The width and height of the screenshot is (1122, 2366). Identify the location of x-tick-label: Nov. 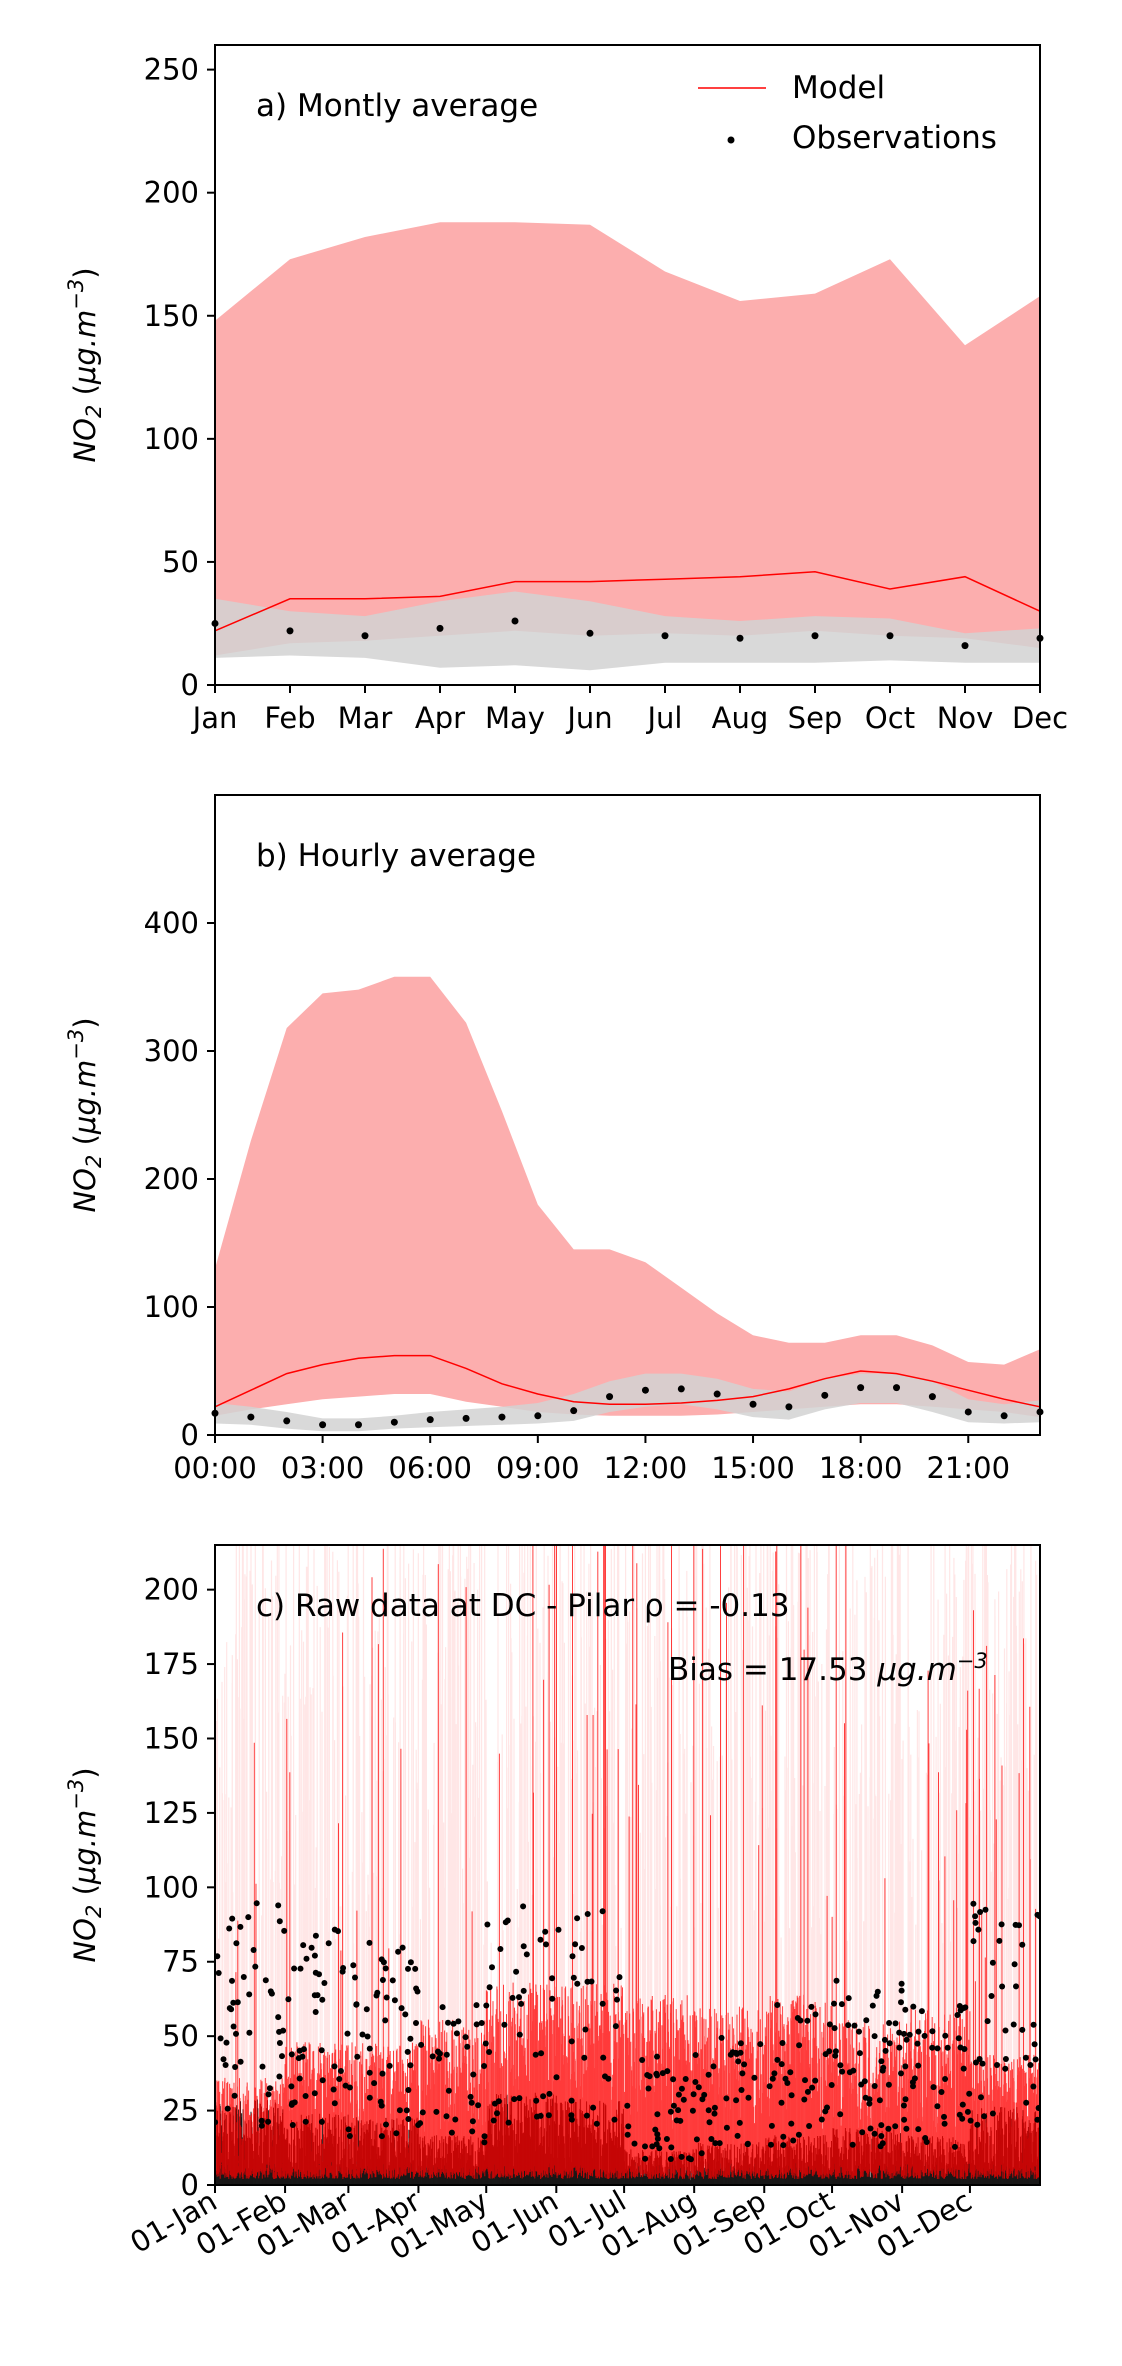
(965, 718).